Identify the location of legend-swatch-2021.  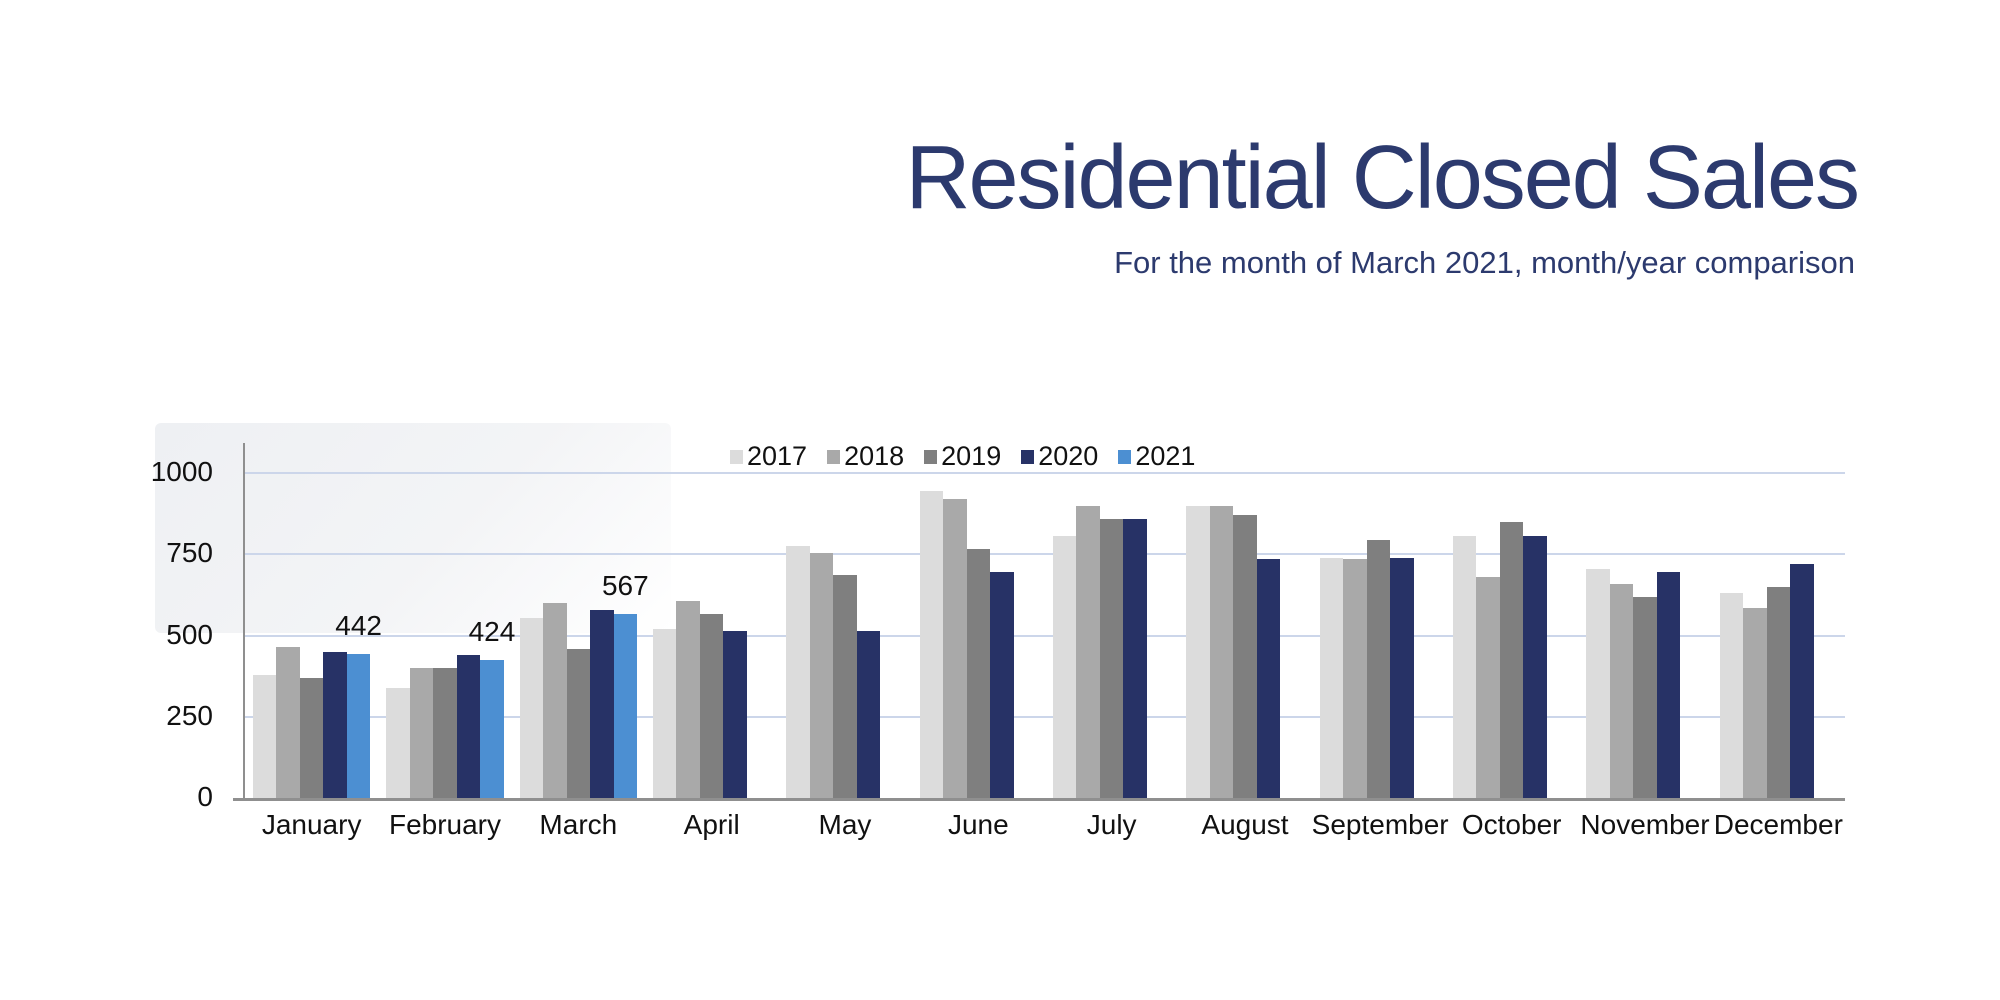
(1125, 456).